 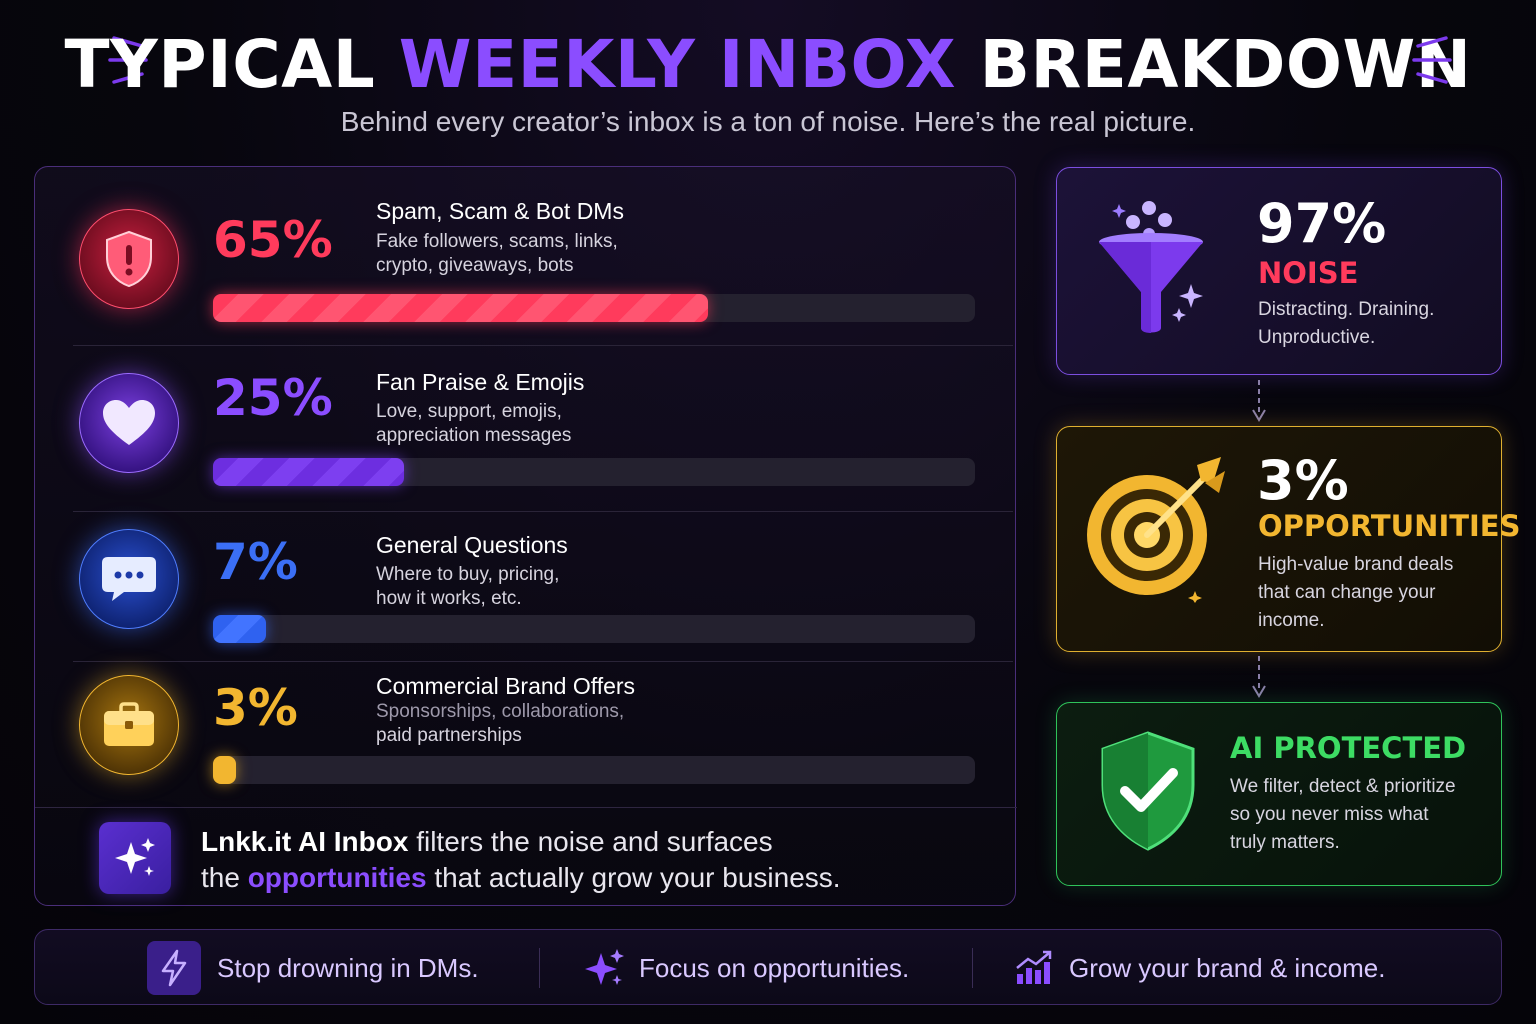 What do you see at coordinates (480, 382) in the screenshot?
I see `category-title: Fan Praise & Emojis` at bounding box center [480, 382].